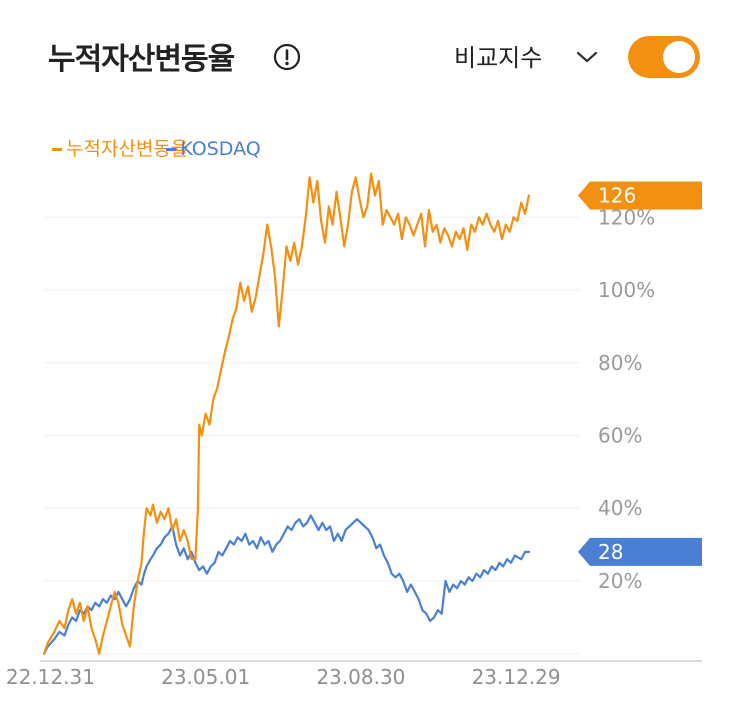  I want to click on last-value-tag-kosdaq, so click(640, 551).